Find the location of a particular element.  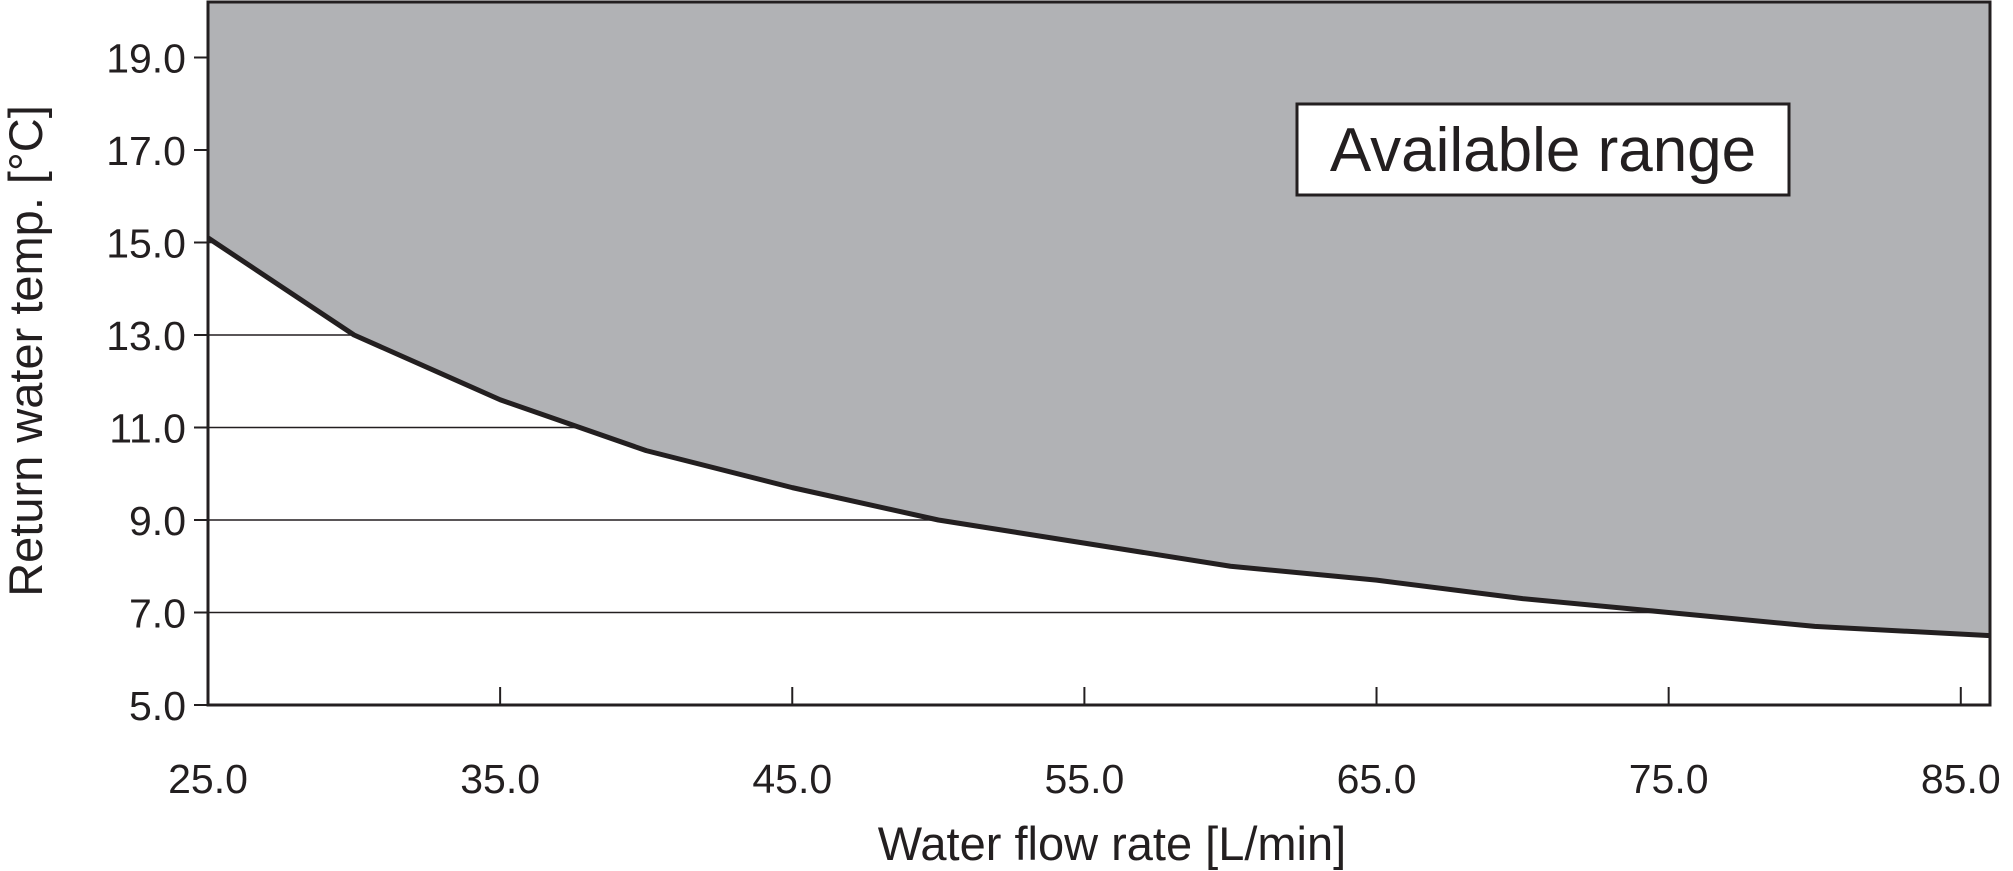

annotation-label: Available range is located at coordinates (1543, 150).